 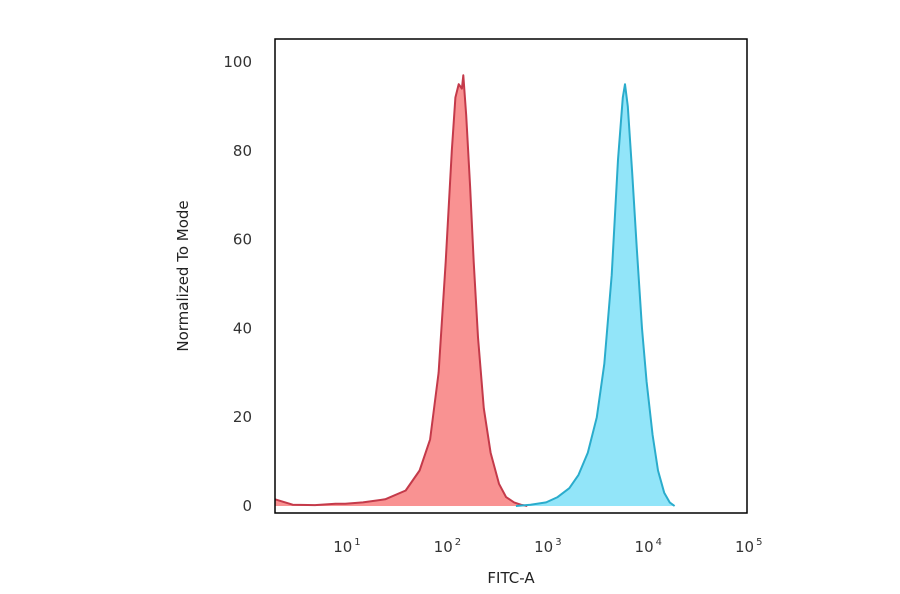 I want to click on x-axis-title: FITC-A, so click(x=511, y=578).